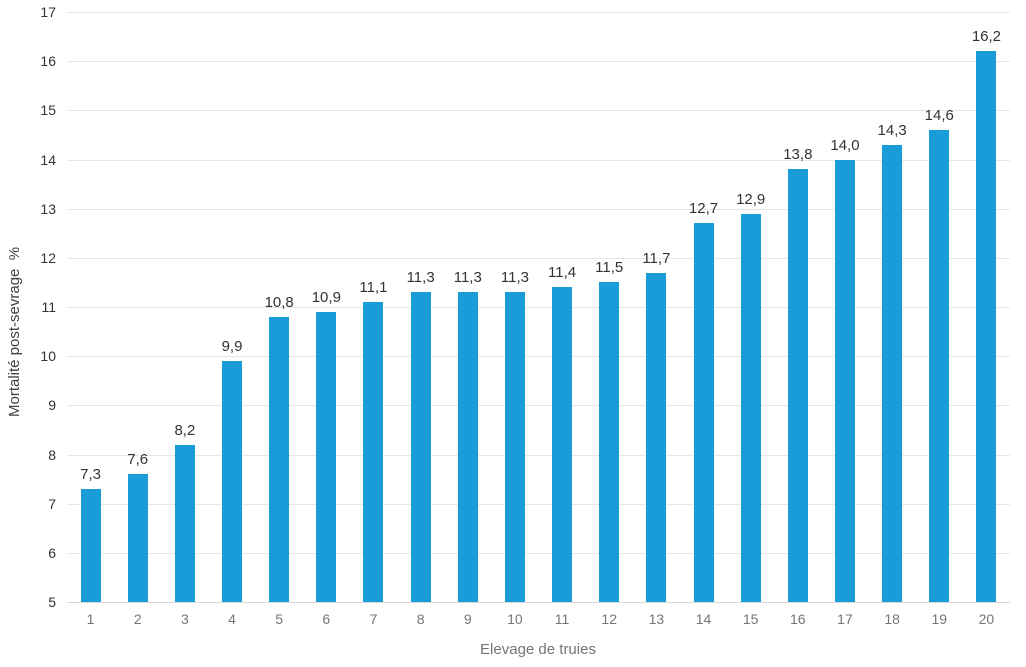 This screenshot has height=667, width=1026. I want to click on y-tick-label: 11, so click(48, 307).